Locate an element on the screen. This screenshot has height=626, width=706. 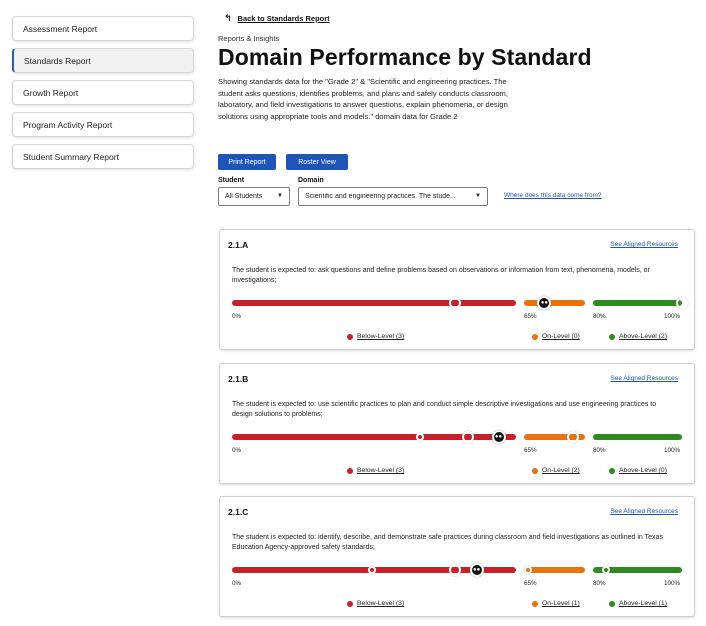
legend-label: On-Level (0) is located at coordinates (561, 336).